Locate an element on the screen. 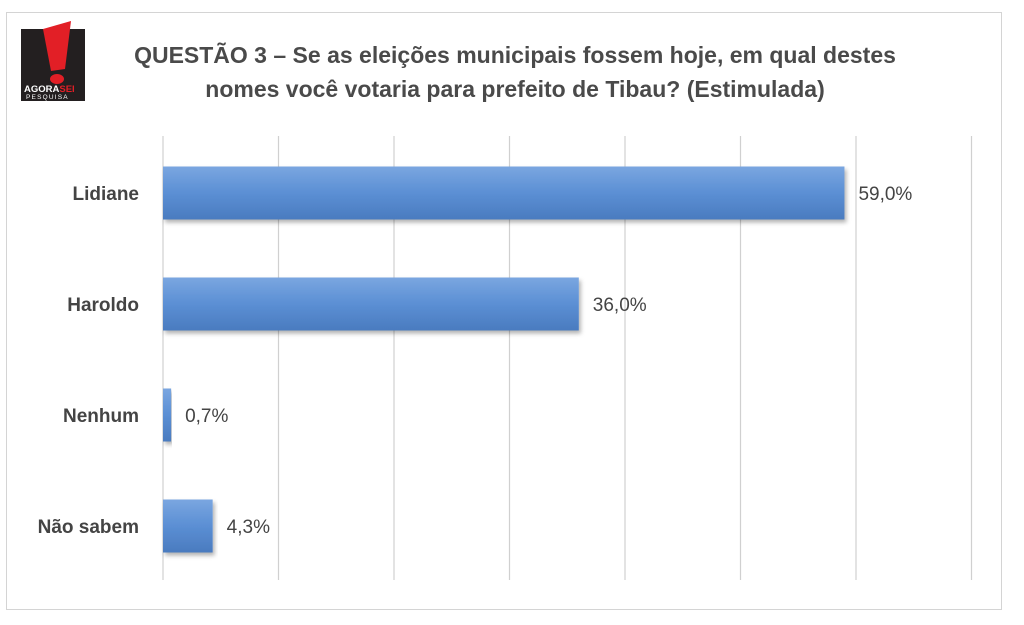 Image resolution: width=1024 pixels, height=625 pixels. category-label-0: Lidiane is located at coordinates (105, 194).